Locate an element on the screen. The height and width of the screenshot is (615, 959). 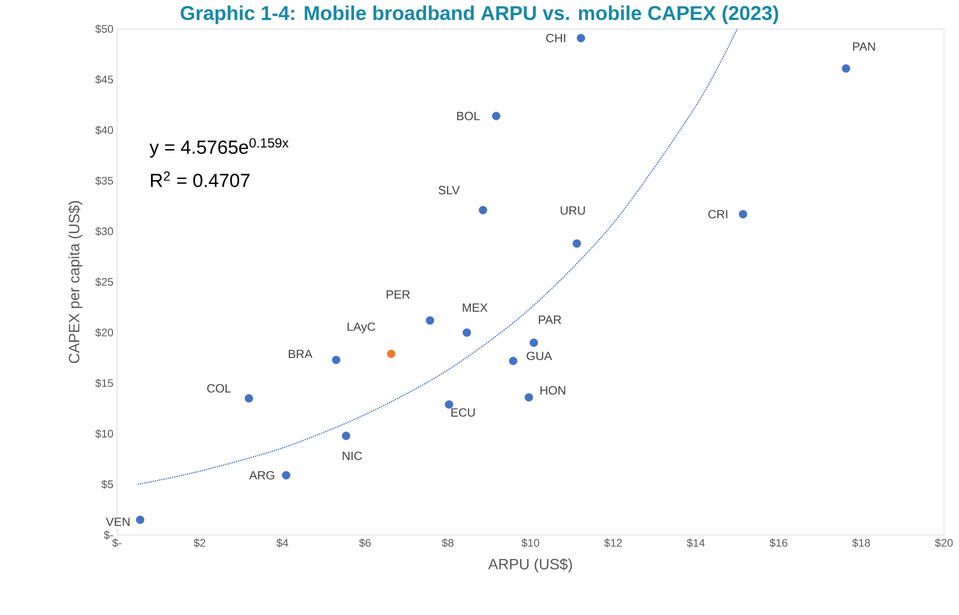
chart-title: Graphic 1-4: Mobile broadband ARPU vs. mobile CAPEX (2023) is located at coordinates (479, 15).